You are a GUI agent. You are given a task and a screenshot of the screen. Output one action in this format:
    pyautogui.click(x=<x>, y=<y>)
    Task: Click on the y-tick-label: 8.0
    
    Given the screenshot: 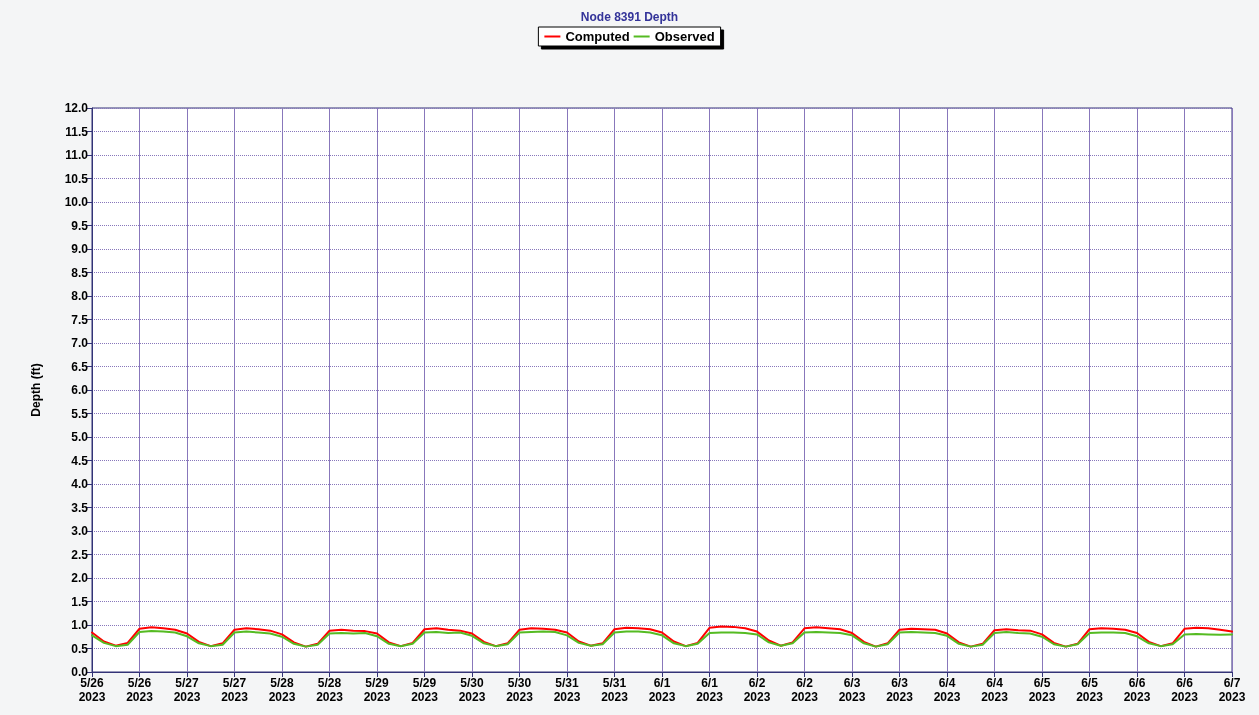 What is the action you would take?
    pyautogui.click(x=80, y=296)
    